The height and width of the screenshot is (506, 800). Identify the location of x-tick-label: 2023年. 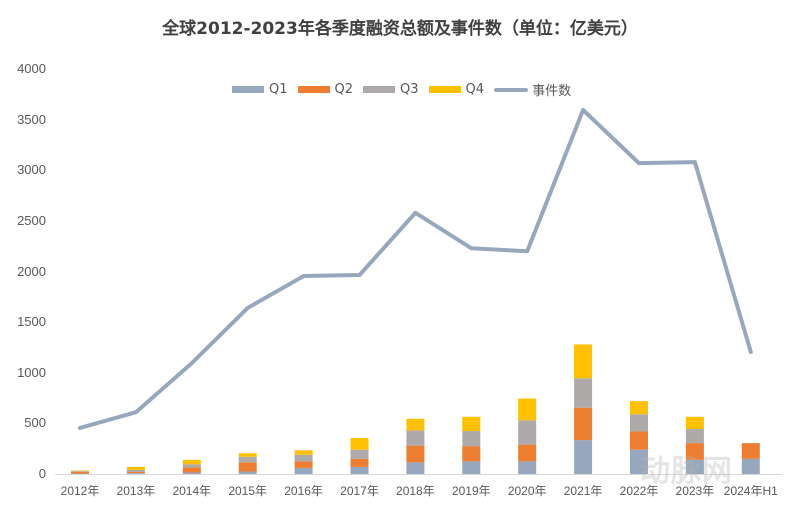
(695, 491).